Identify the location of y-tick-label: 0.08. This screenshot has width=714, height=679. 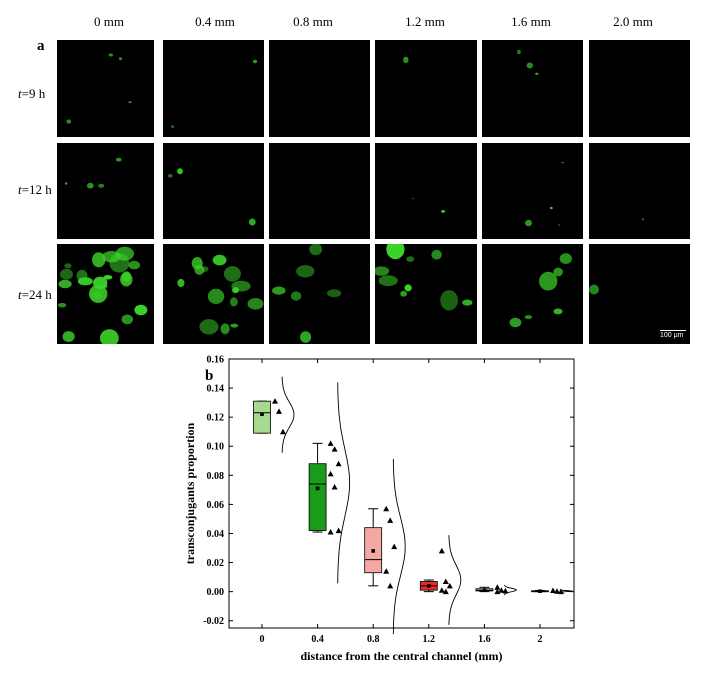
(216, 476).